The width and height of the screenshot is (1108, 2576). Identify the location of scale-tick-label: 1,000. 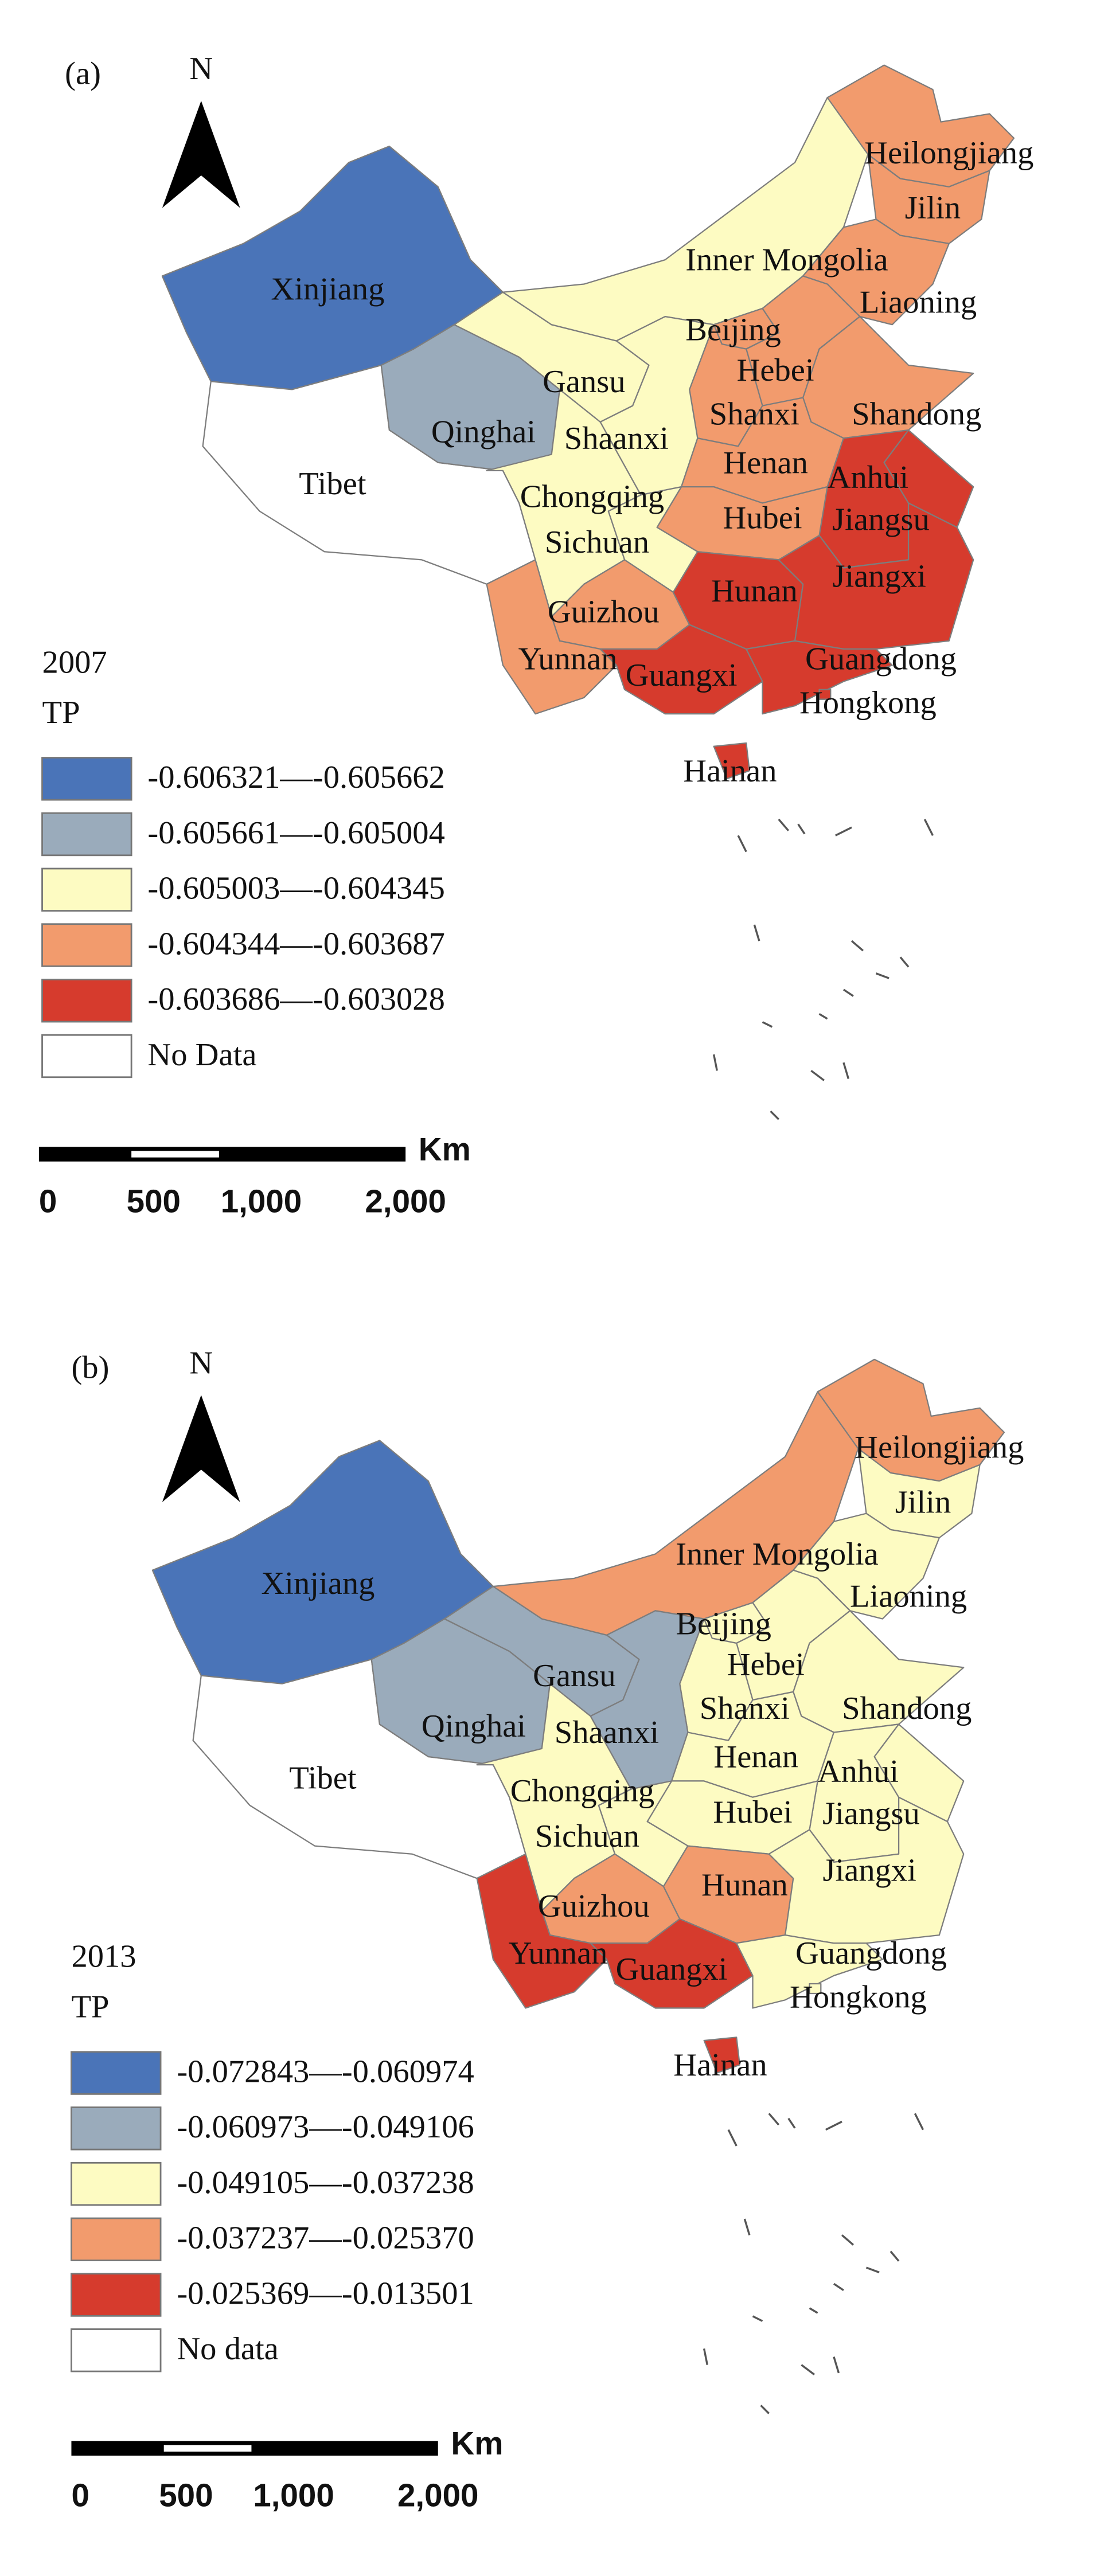
(261, 1201).